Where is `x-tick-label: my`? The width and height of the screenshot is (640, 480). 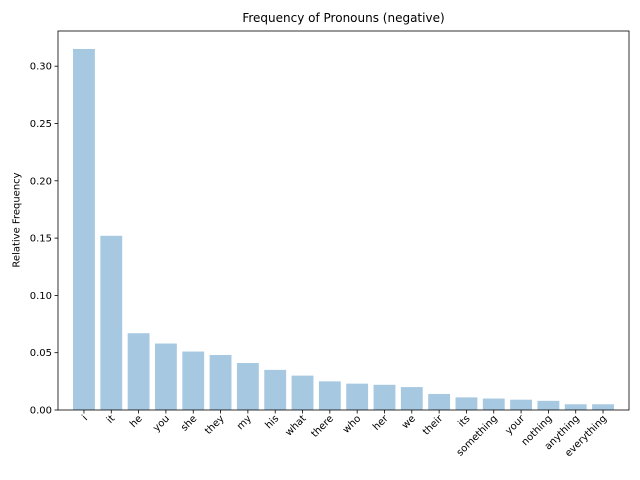
x-tick-label: my is located at coordinates (244, 422).